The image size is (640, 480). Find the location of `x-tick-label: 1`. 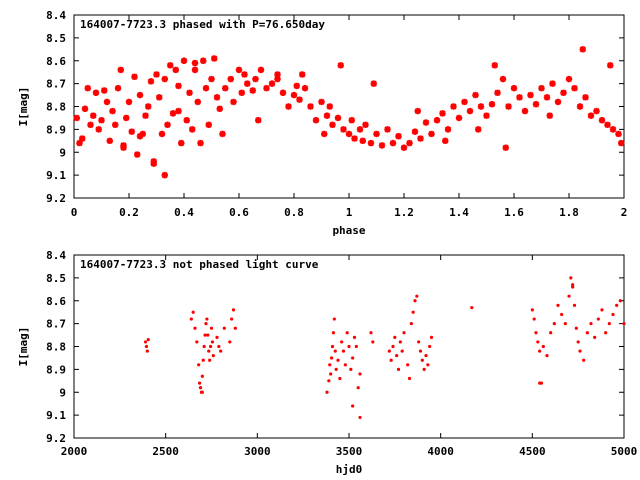

x-tick-label: 1 is located at coordinates (349, 212).